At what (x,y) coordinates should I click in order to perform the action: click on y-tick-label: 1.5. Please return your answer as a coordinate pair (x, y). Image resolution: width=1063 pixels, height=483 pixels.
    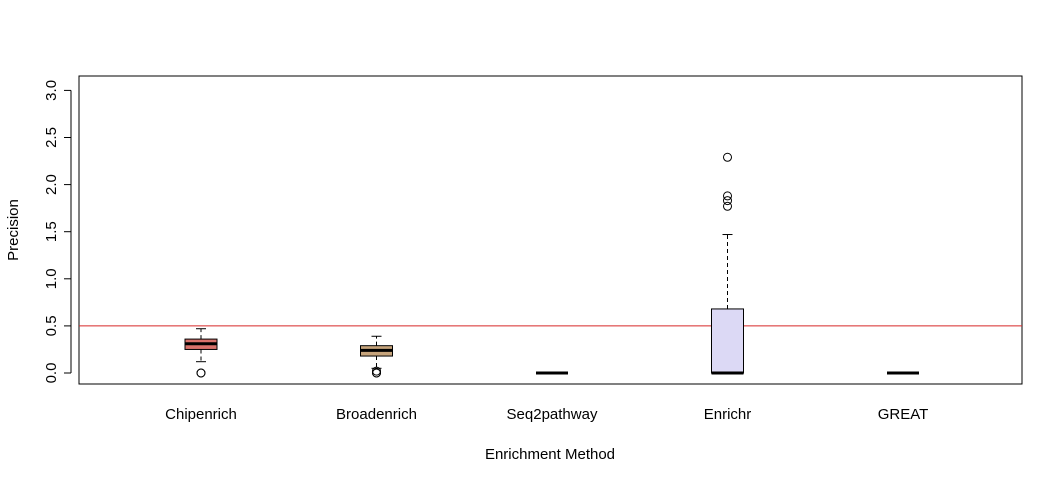
    Looking at the image, I should click on (51, 231).